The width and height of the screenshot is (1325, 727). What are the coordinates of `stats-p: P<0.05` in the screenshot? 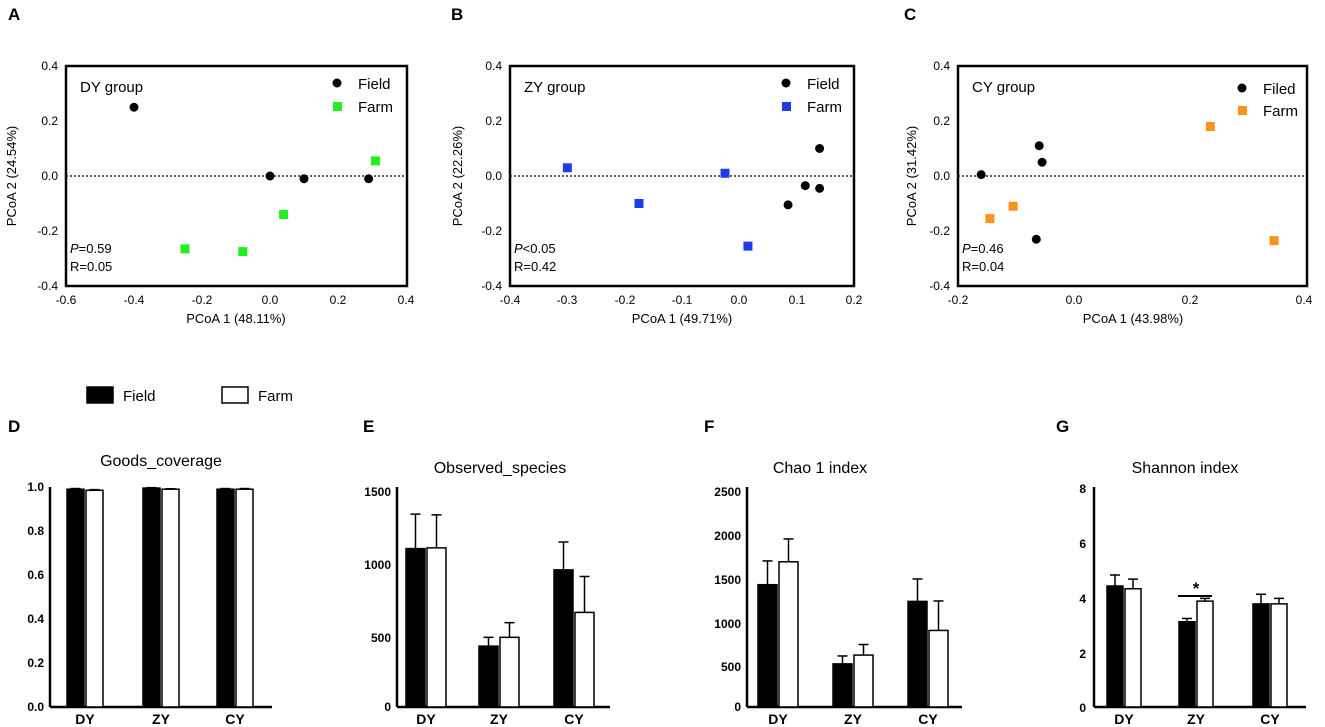 It's located at (535, 248).